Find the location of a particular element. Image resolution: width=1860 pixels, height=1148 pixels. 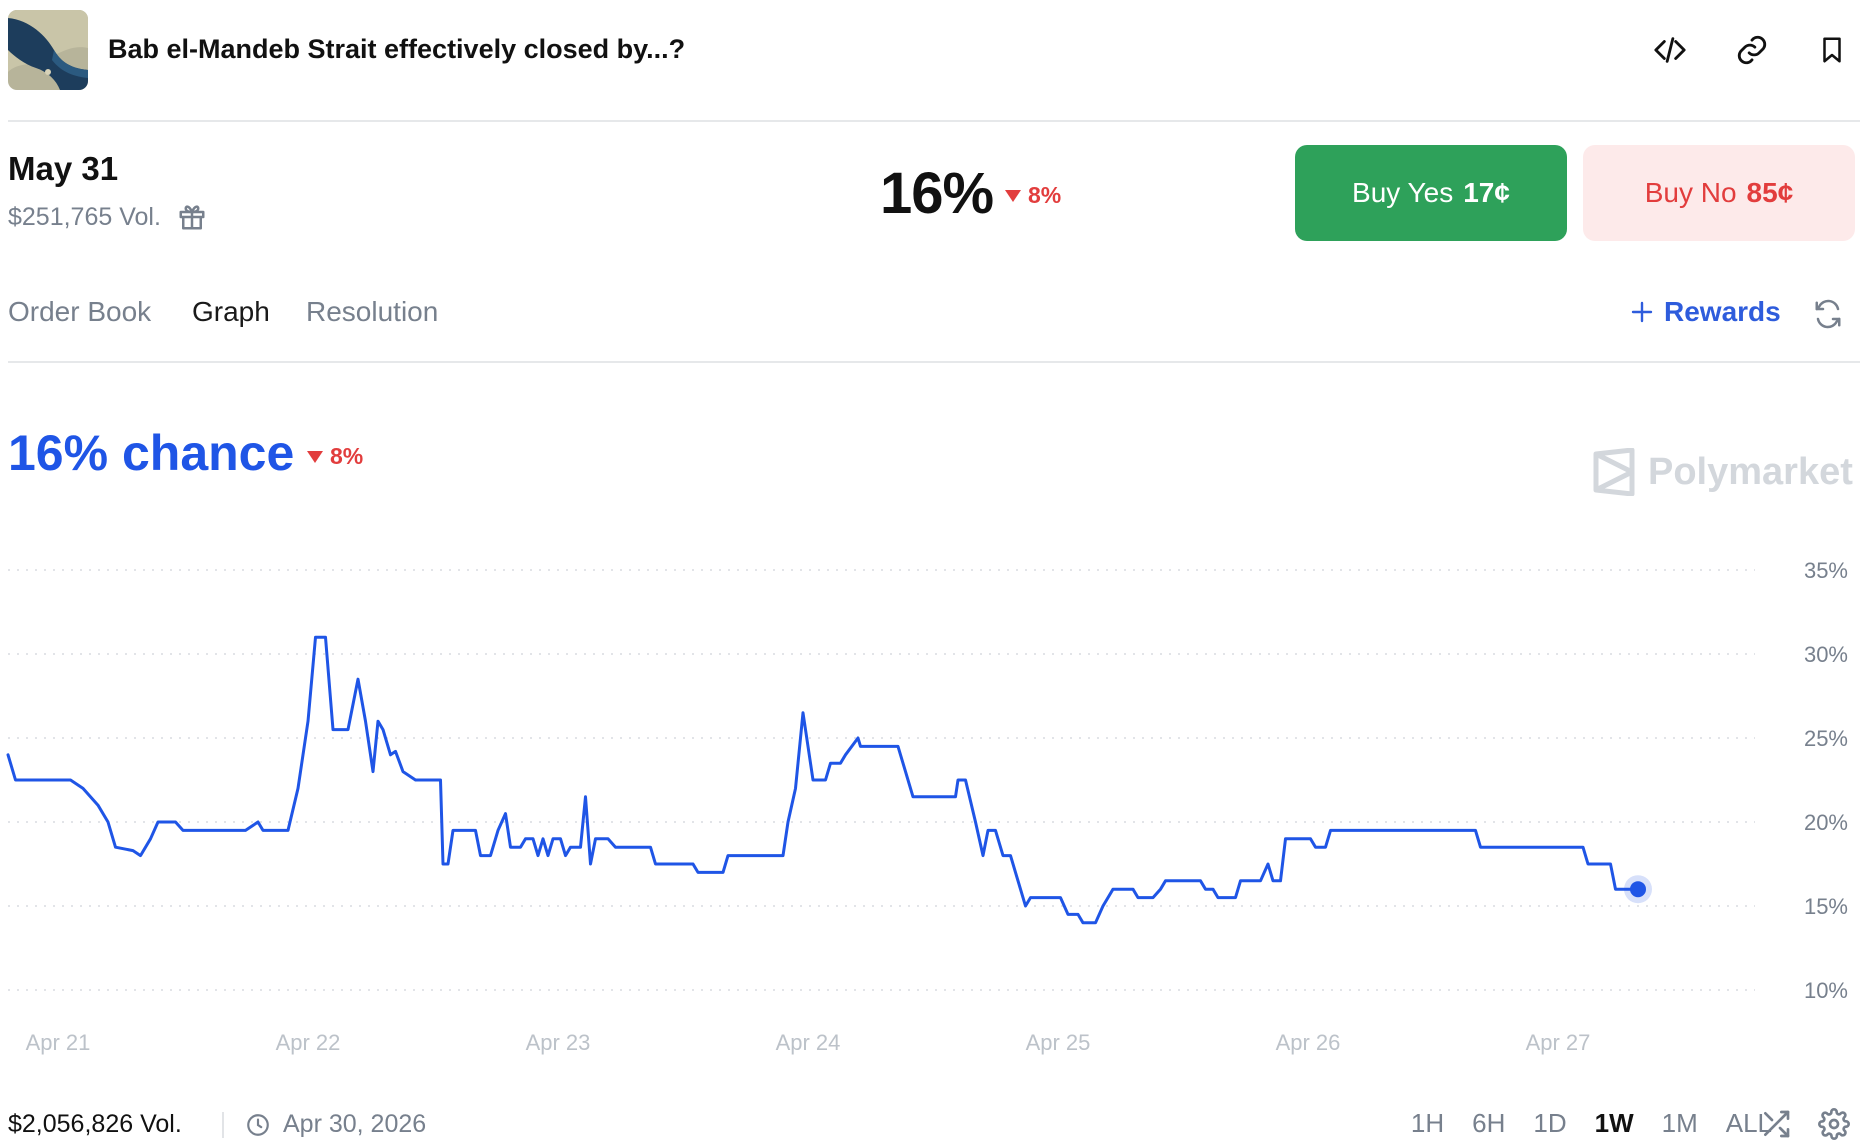

tab-resolution: Resolution is located at coordinates (372, 311).